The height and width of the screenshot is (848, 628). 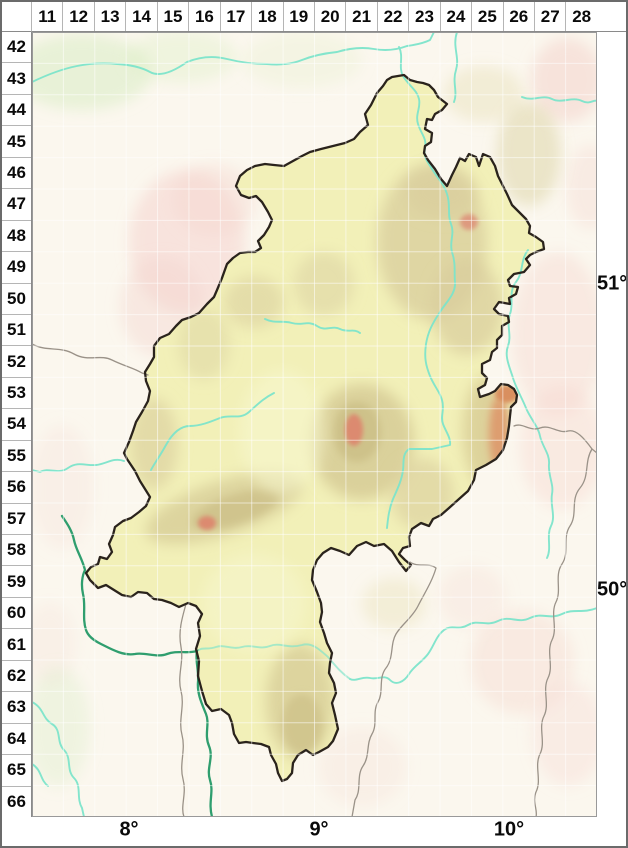 I want to click on corner-cell-bottom-right, so click(x=609, y=829).